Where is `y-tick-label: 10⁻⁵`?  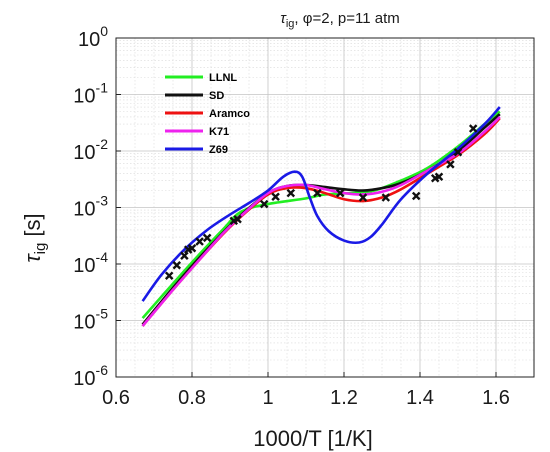
y-tick-label: 10⁻⁵ is located at coordinates (90, 320).